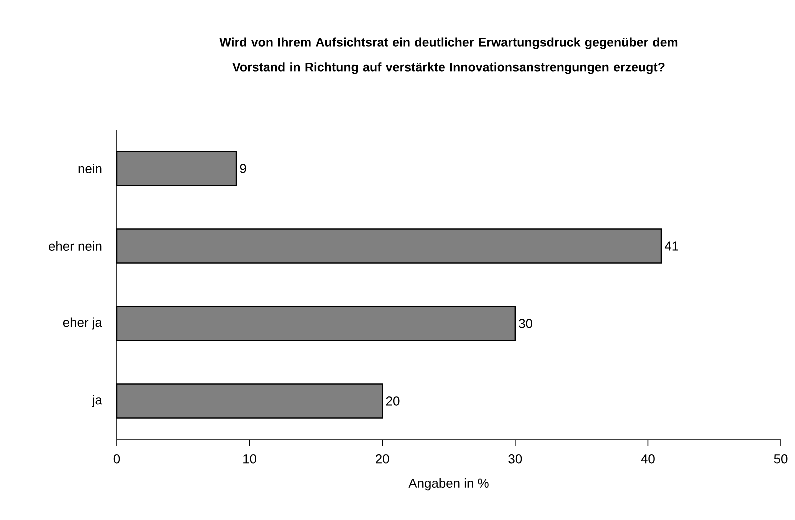 Image resolution: width=795 pixels, height=520 pixels. What do you see at coordinates (781, 459) in the screenshot?
I see `x-tick-label: 50` at bounding box center [781, 459].